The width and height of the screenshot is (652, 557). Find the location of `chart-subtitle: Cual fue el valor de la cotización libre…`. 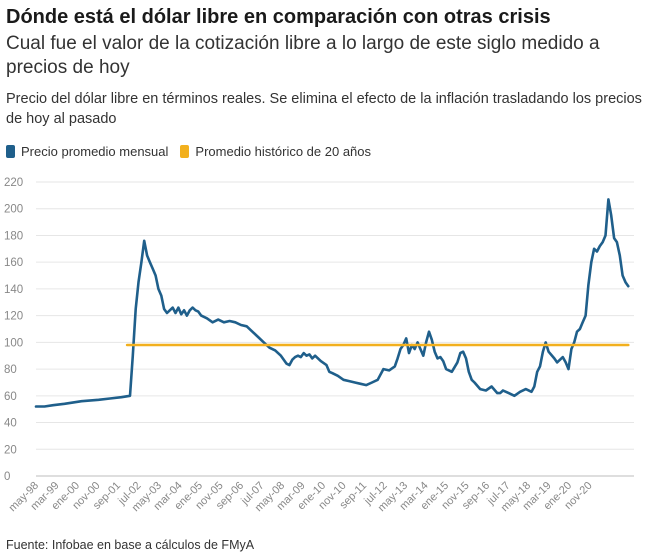

chart-subtitle: Cual fue el valor de la cotización libre… is located at coordinates (303, 55).